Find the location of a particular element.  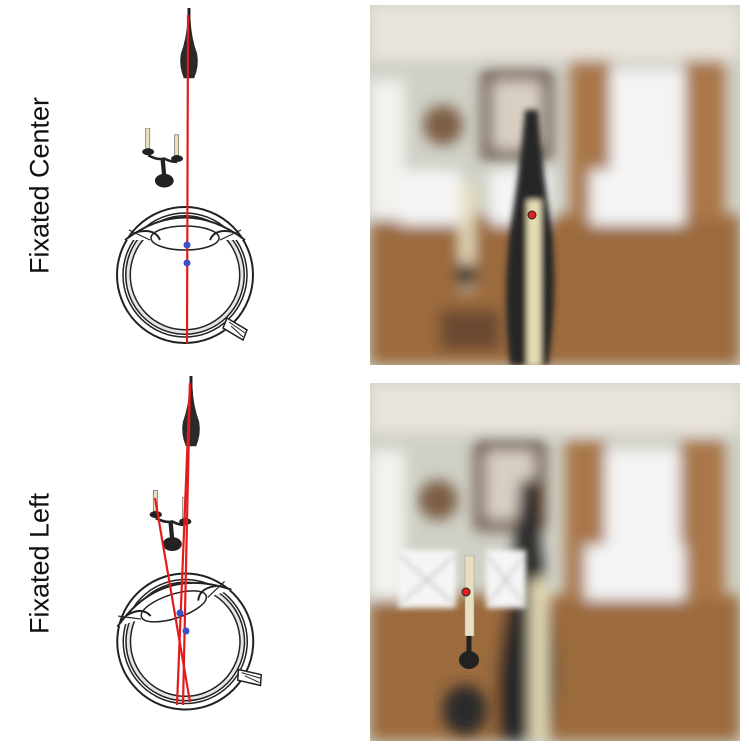

diagram-center is located at coordinates (185, 175).